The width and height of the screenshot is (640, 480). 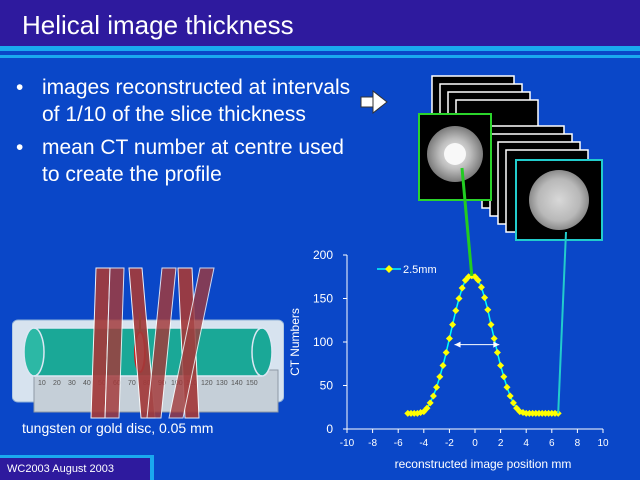 What do you see at coordinates (329, 429) in the screenshot?
I see `y-tick-label: 0` at bounding box center [329, 429].